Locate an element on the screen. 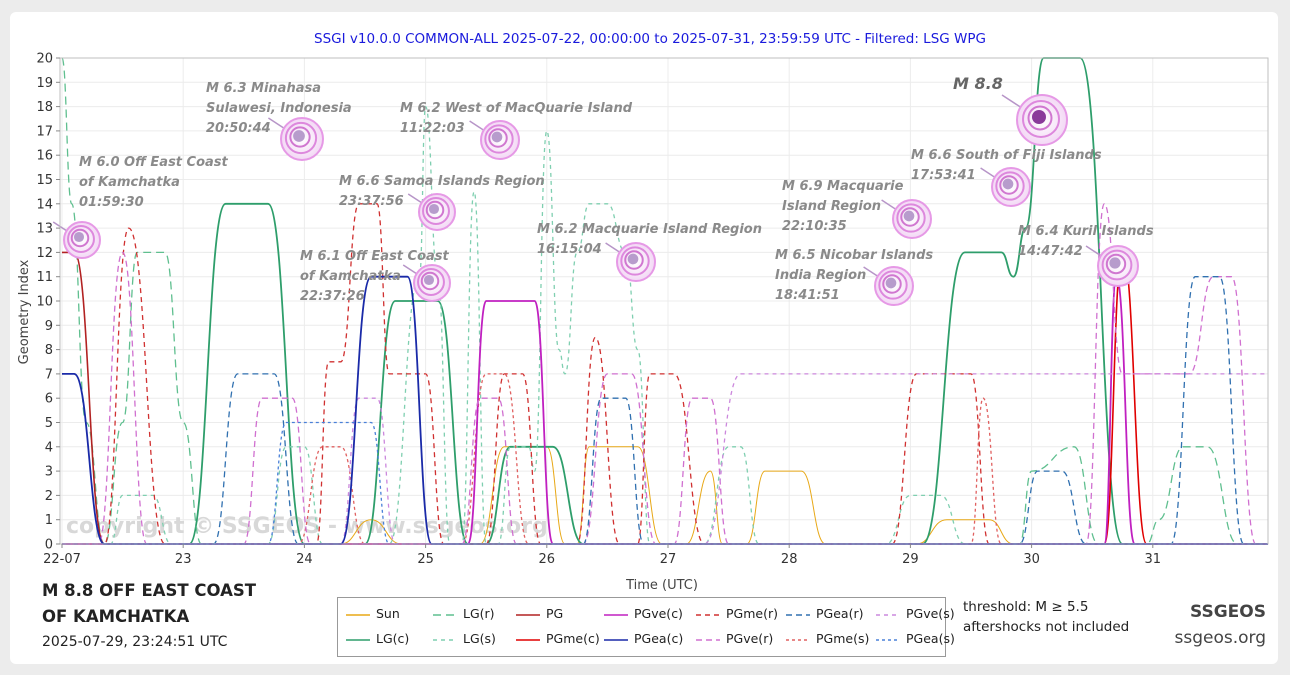  legend-item: PGea(c) is located at coordinates (643, 638).